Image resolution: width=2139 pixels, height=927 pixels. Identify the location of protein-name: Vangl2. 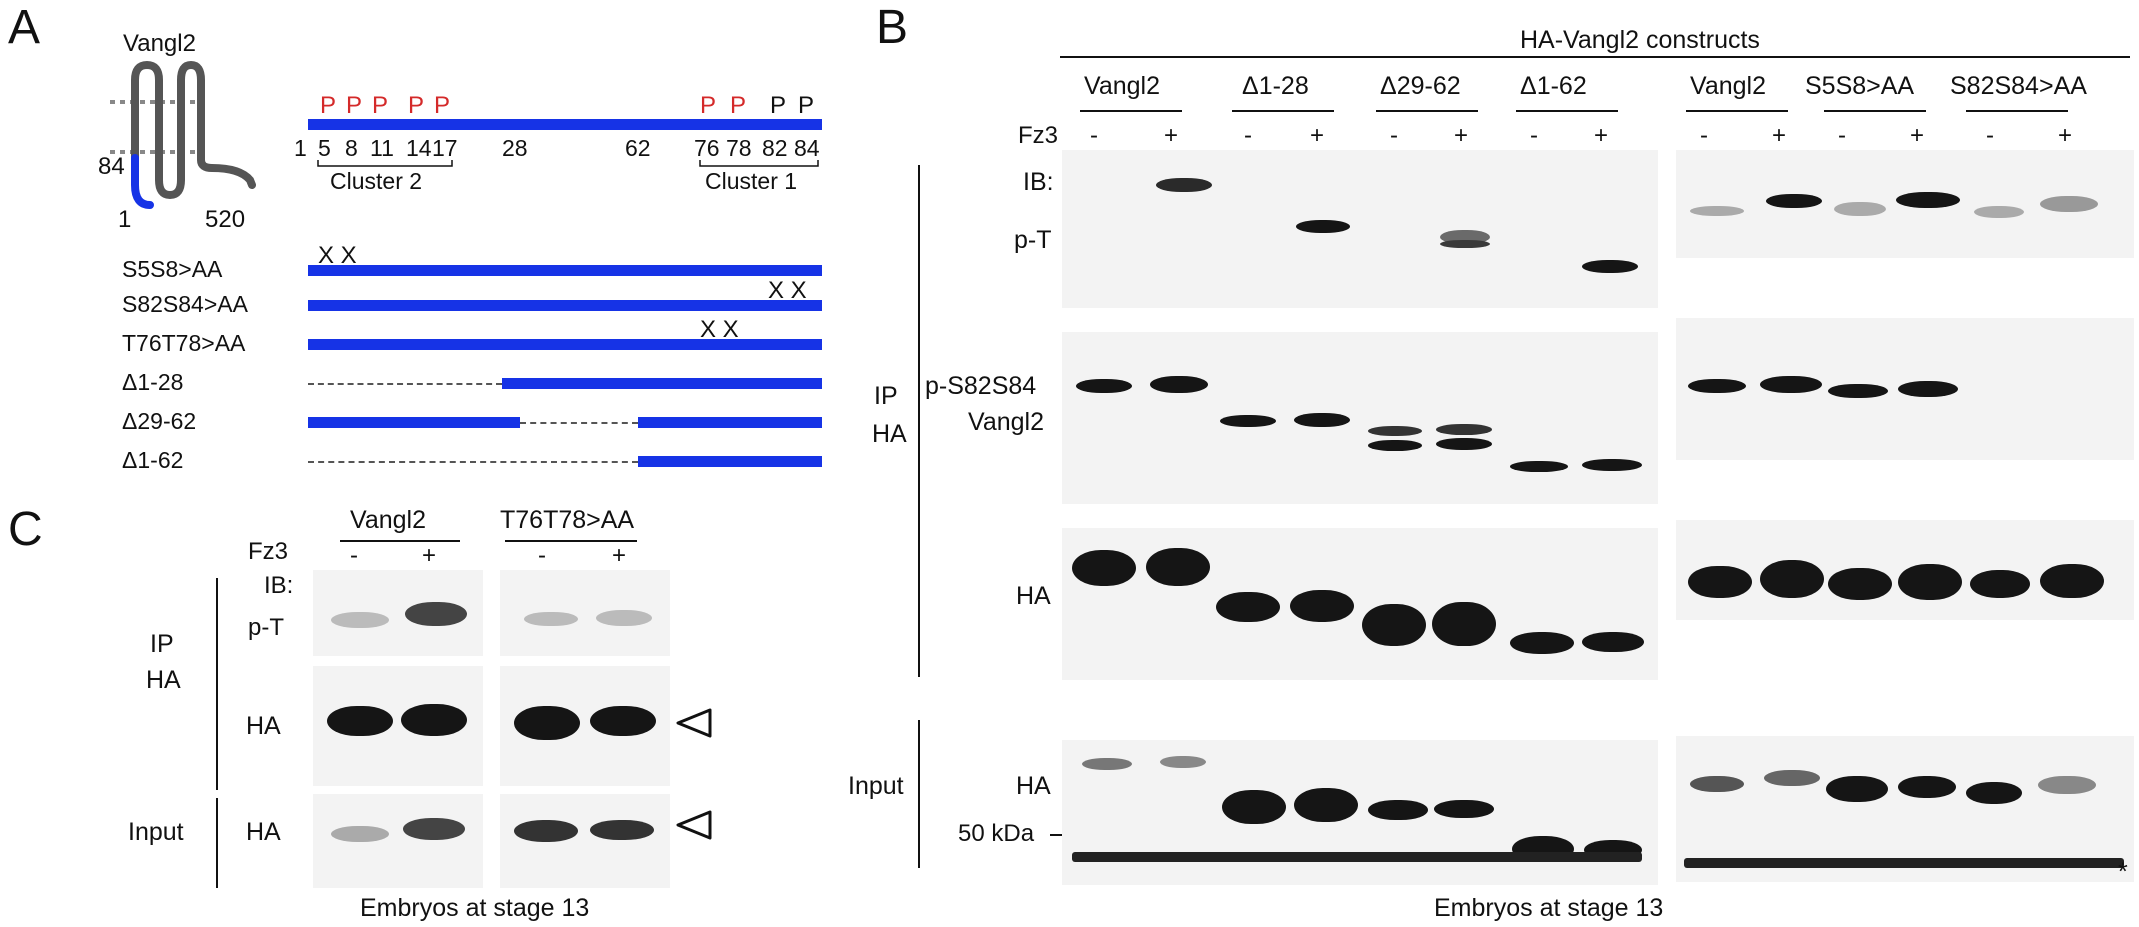
(159, 43).